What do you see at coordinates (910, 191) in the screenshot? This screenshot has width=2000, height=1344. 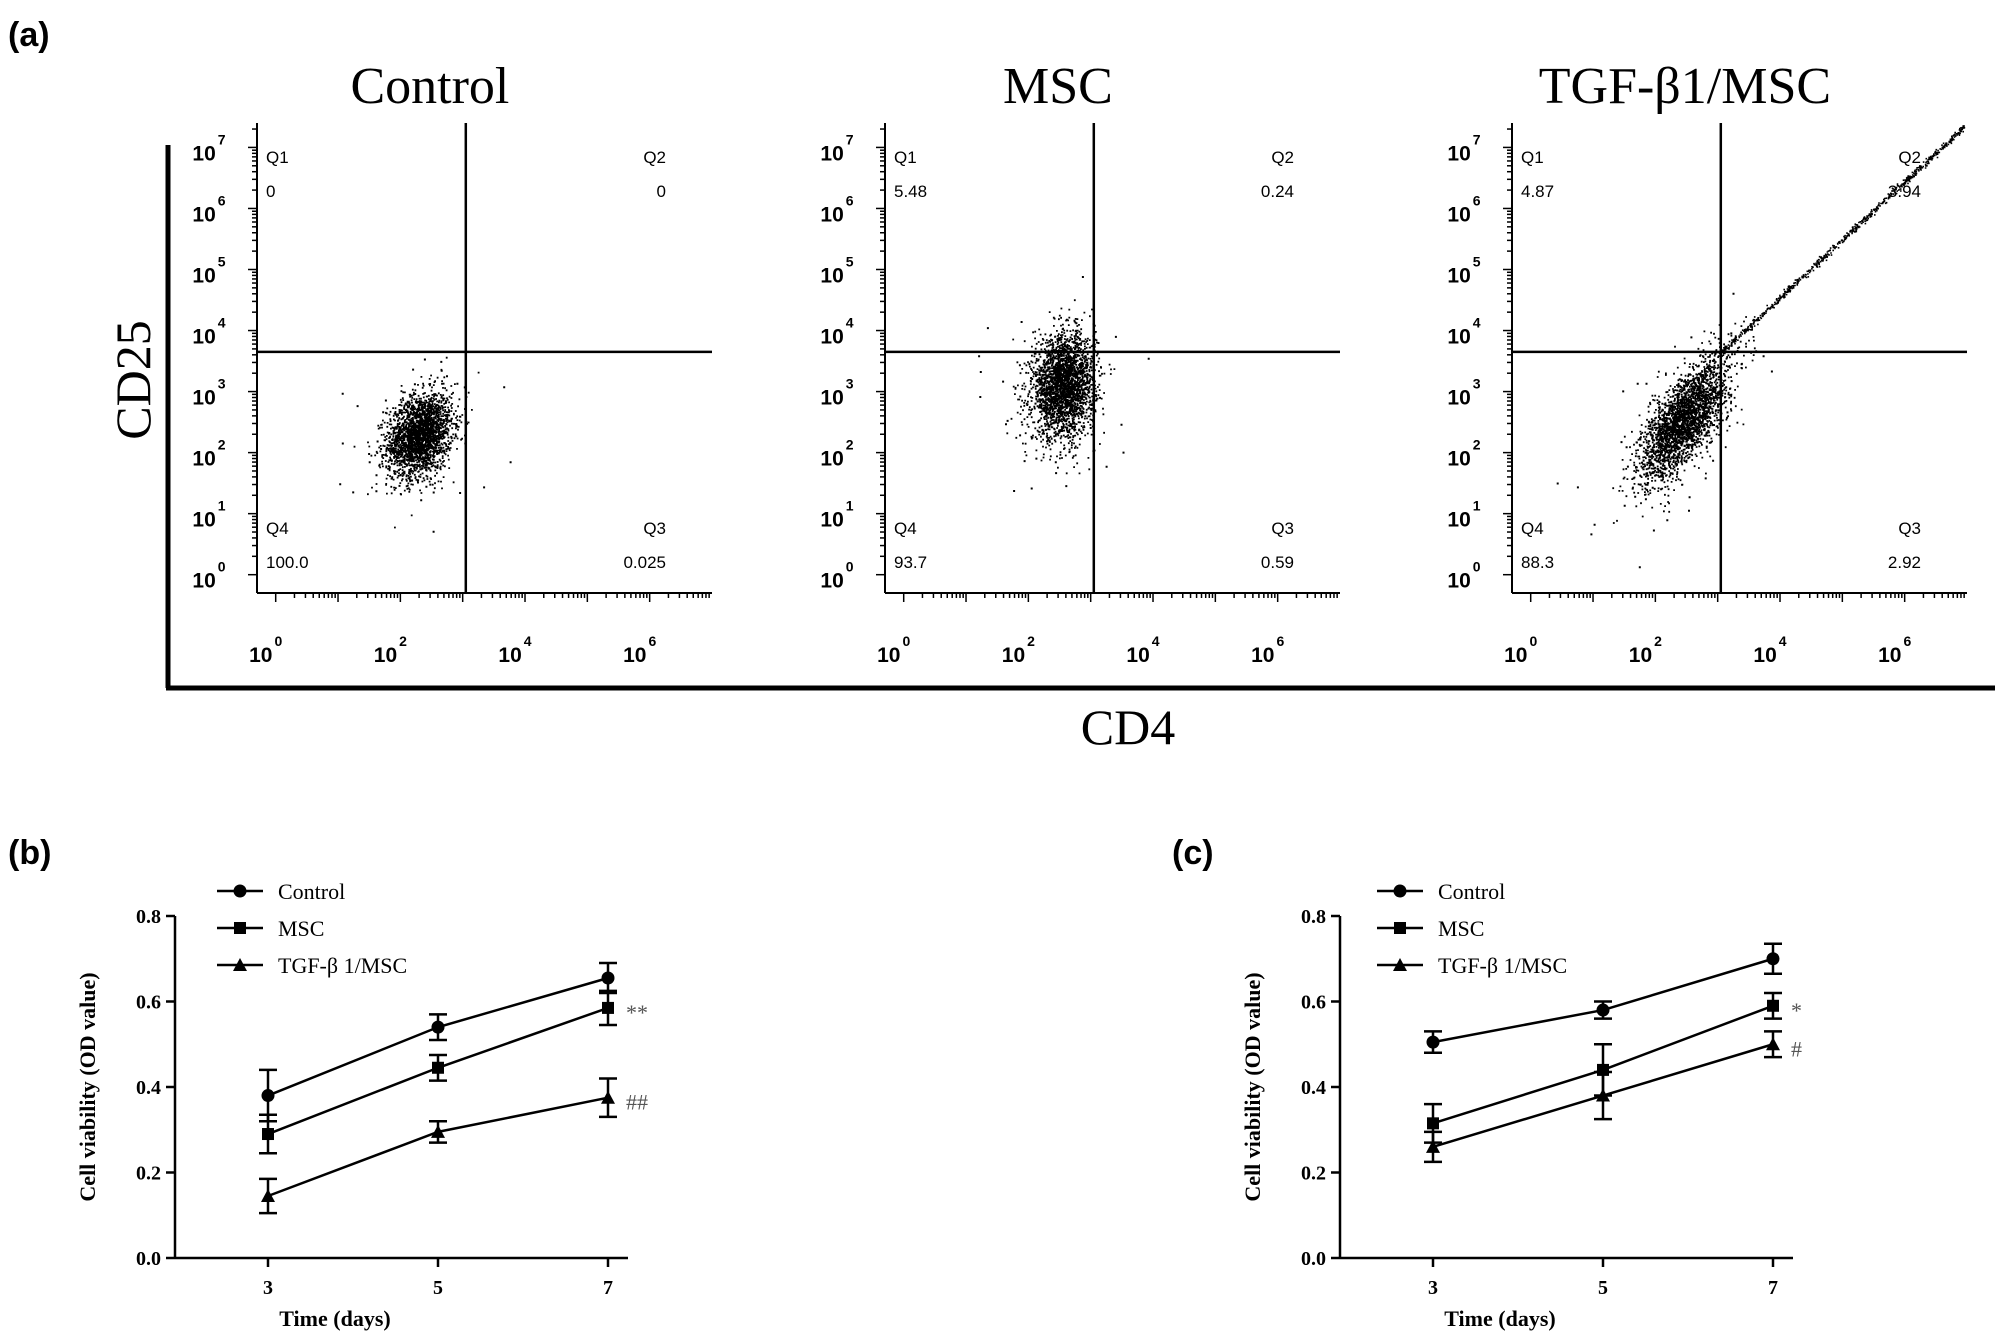 I see `q1-value: 5.48` at bounding box center [910, 191].